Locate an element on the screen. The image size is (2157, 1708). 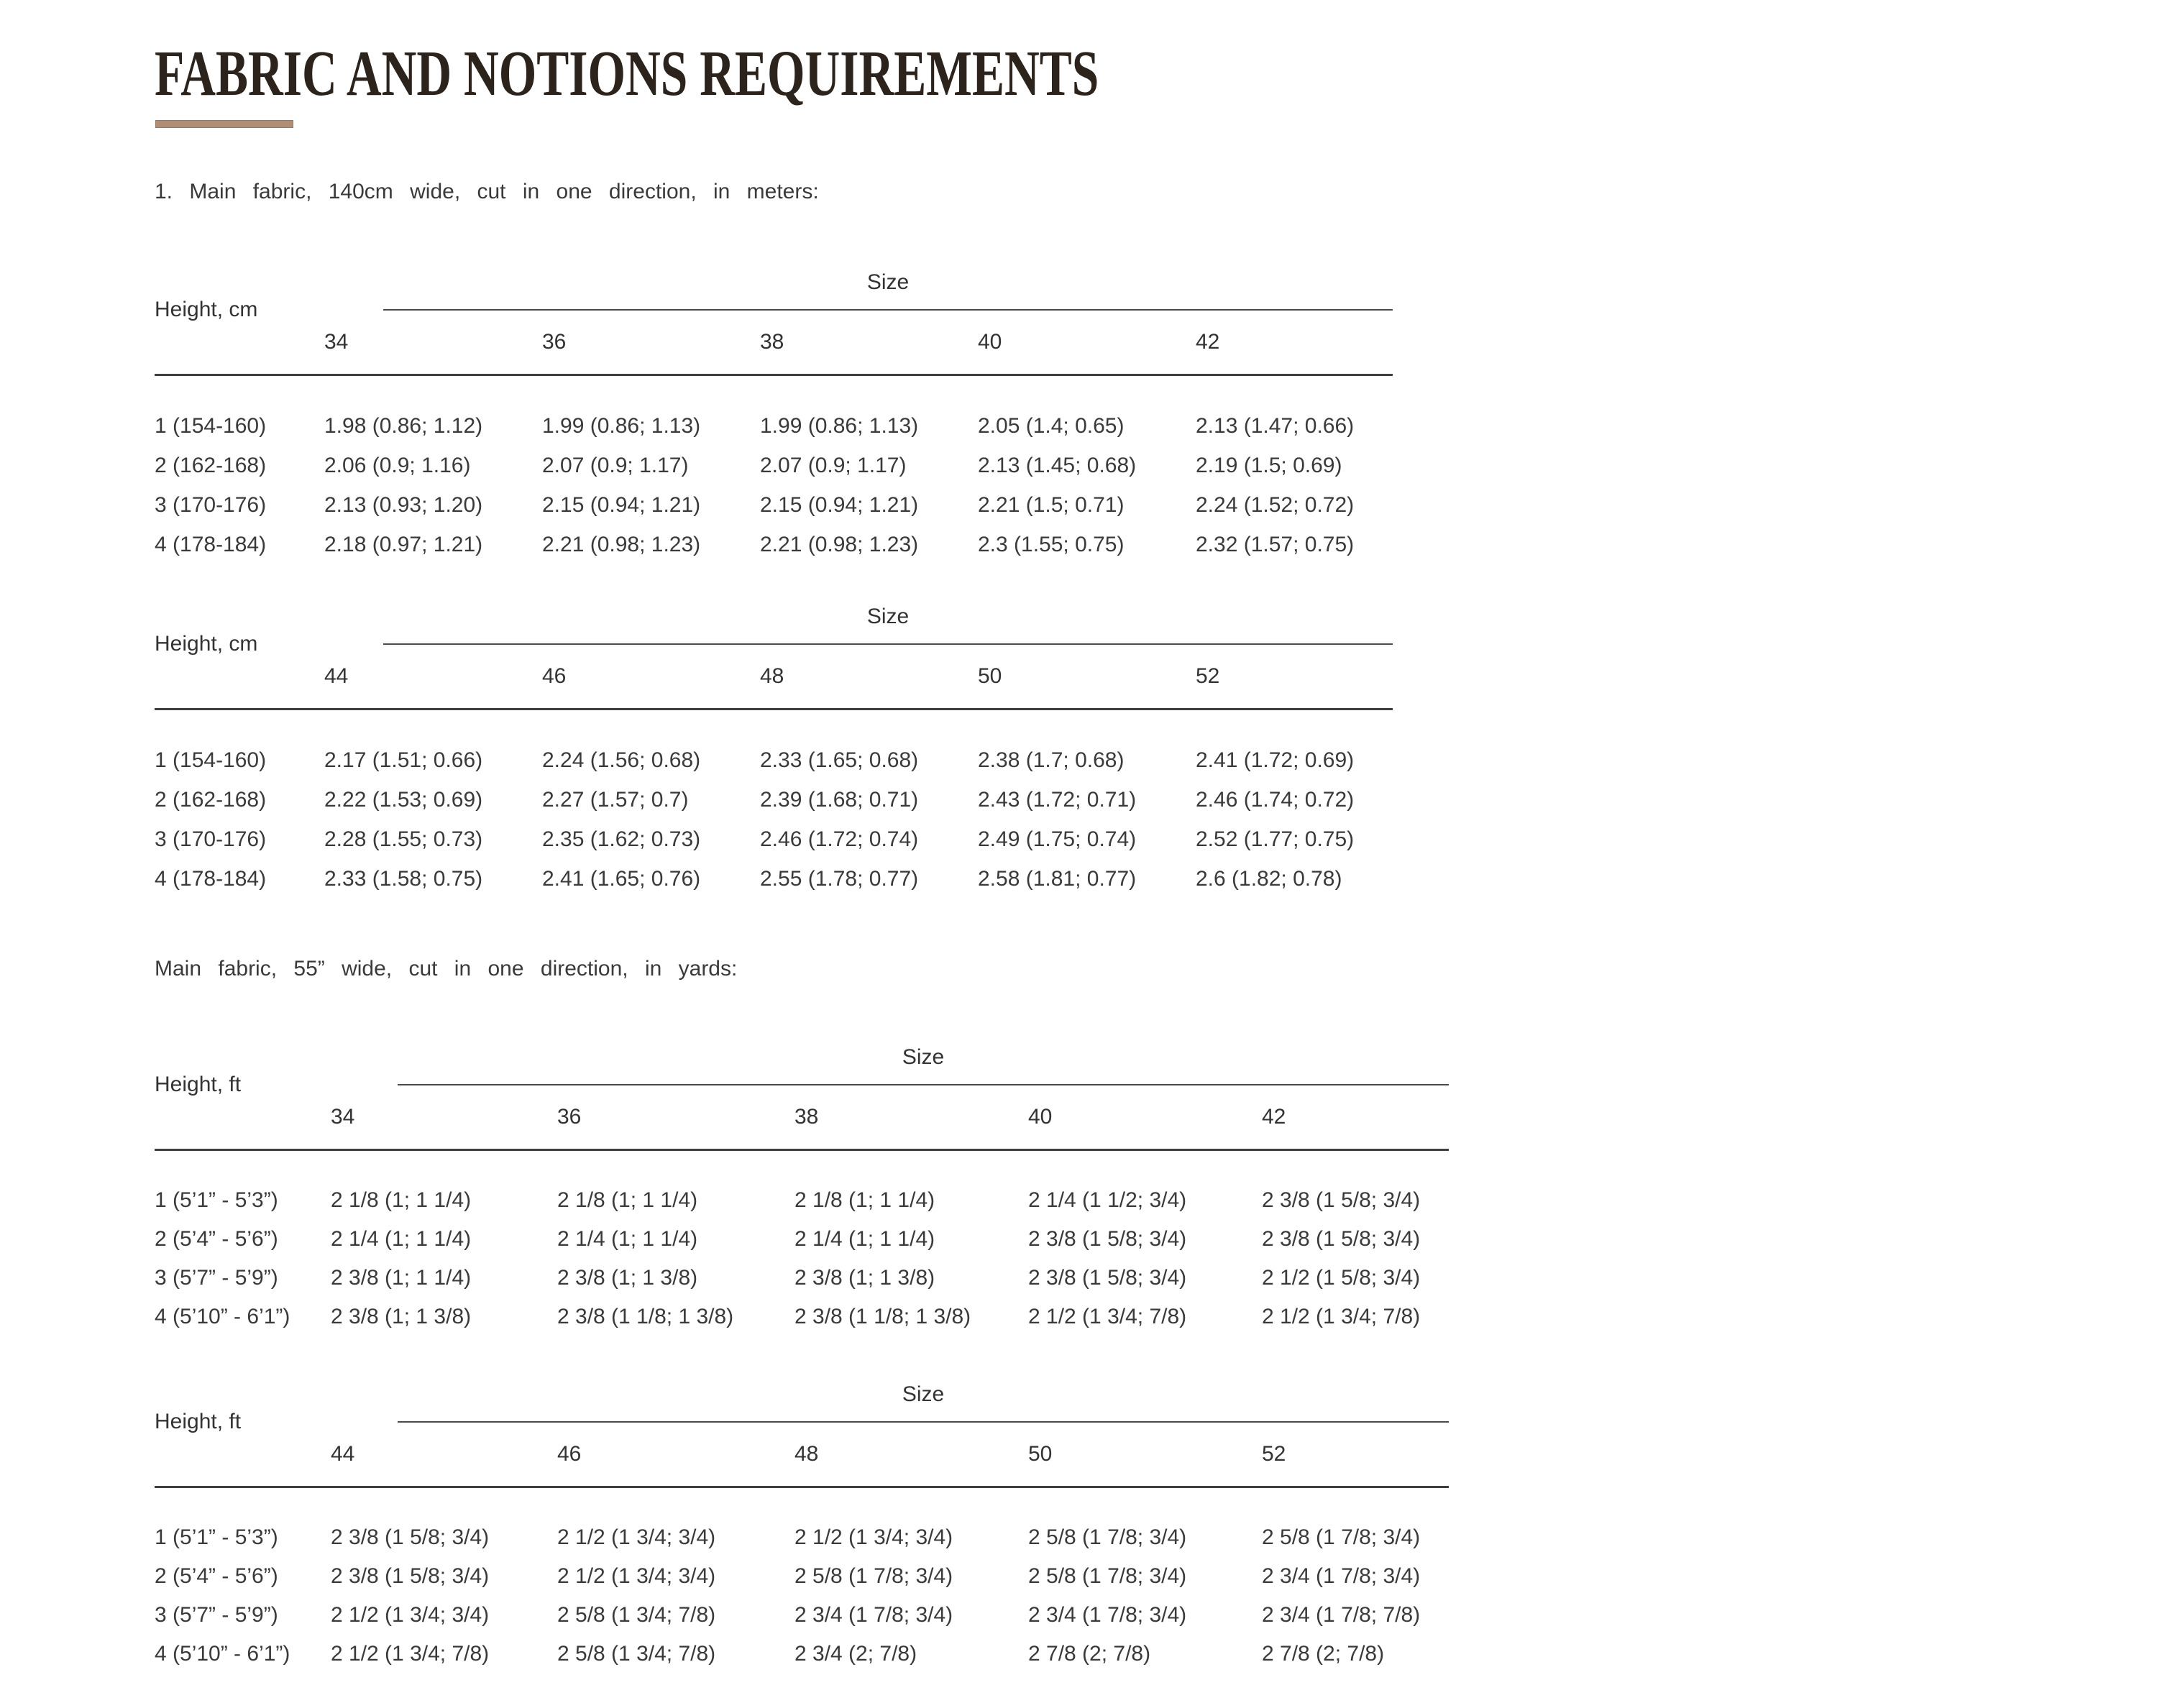
size-columns: 44 46 48 50 52 is located at coordinates (774, 677).